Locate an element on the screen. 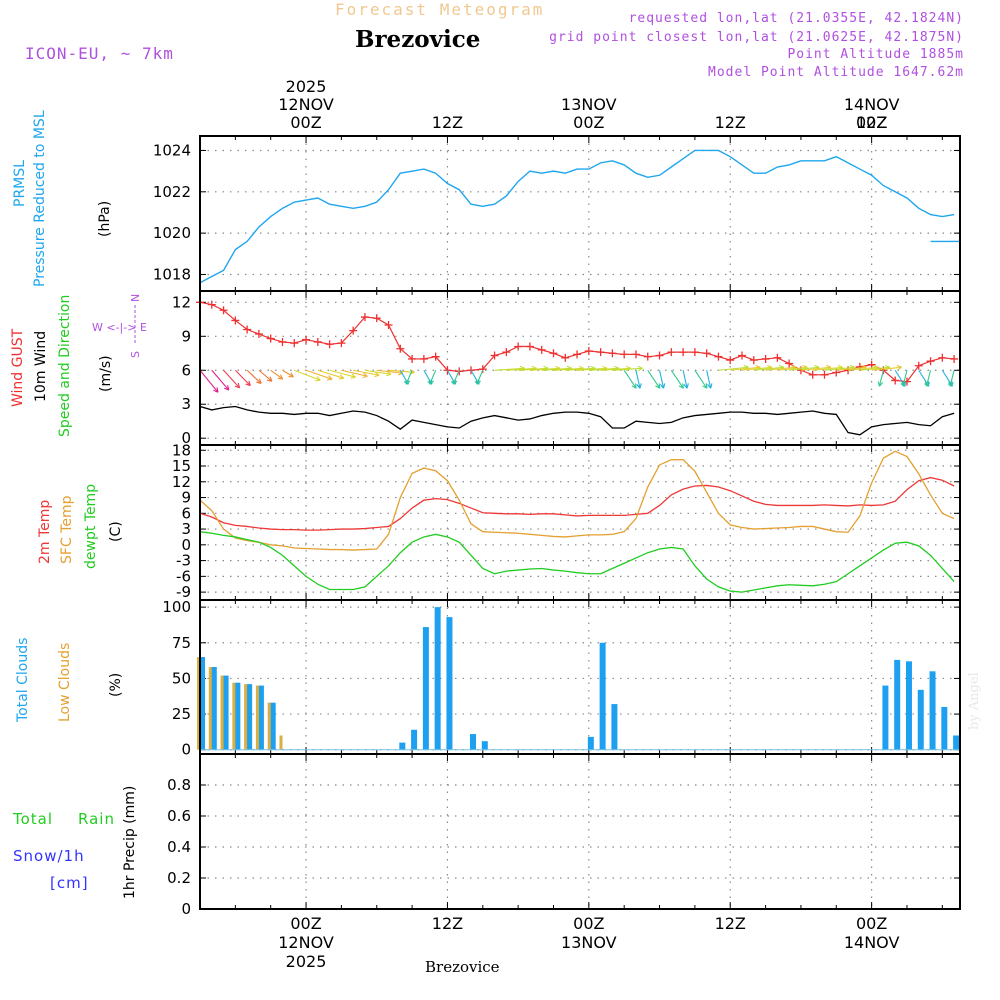 This screenshot has height=1000, width=1000. requested-coordinates: requested lon,lat (21.0355E, 42.1824N) is located at coordinates (796, 18).